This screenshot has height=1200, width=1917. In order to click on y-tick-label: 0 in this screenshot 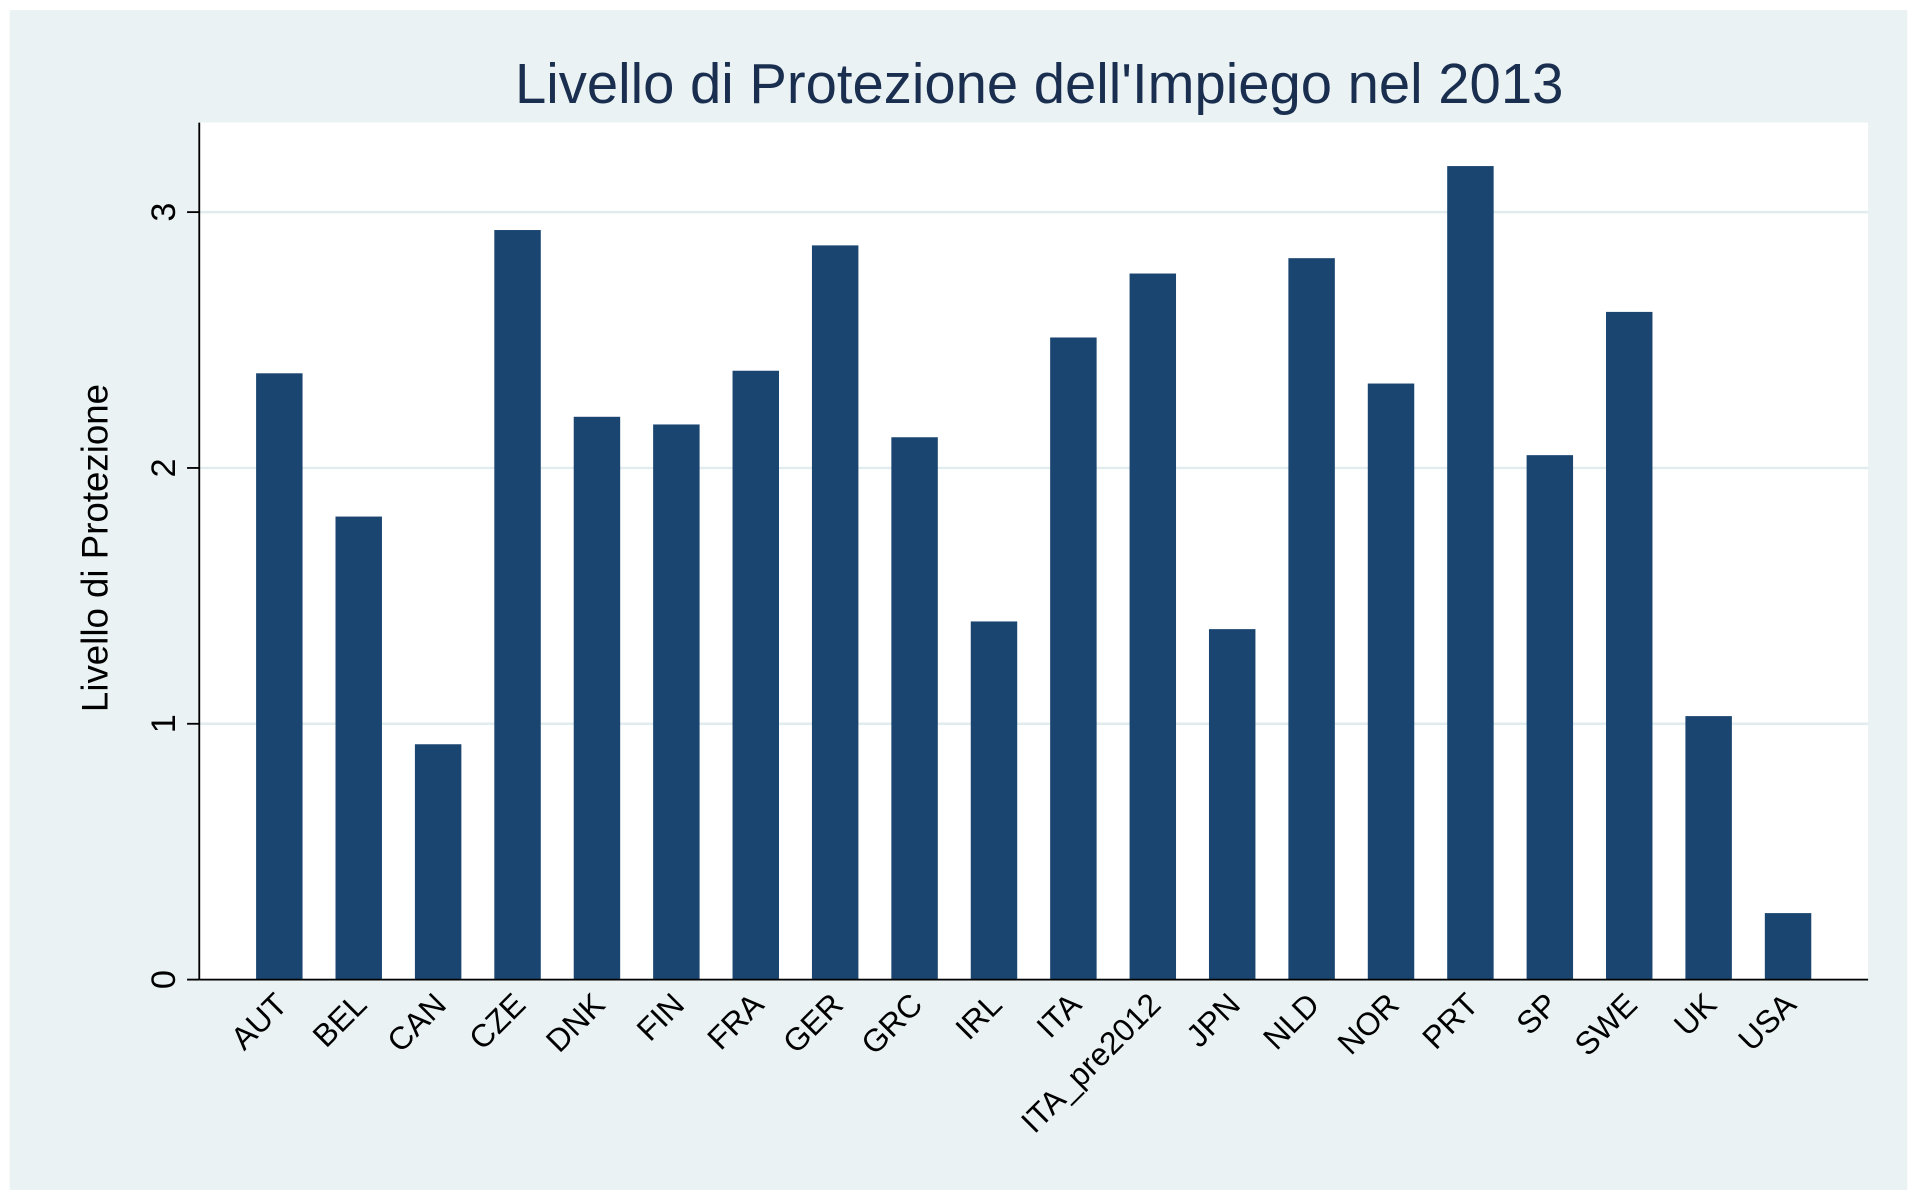, I will do `click(164, 979)`.